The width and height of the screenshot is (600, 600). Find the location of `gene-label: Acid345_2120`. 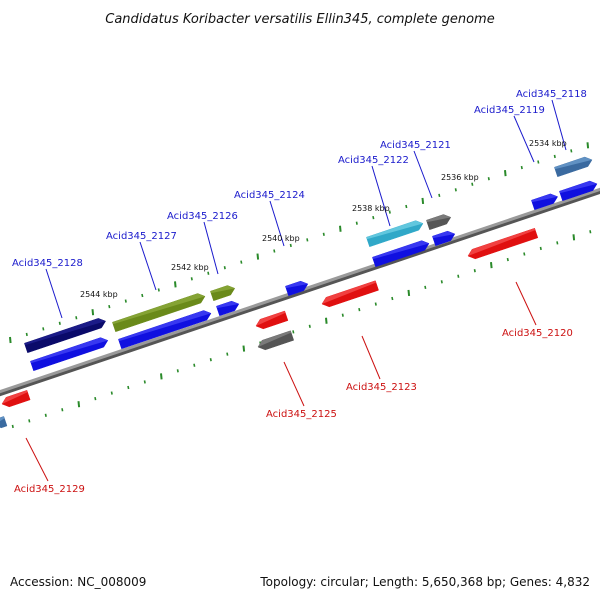

gene-label: Acid345_2120 is located at coordinates (537, 333).